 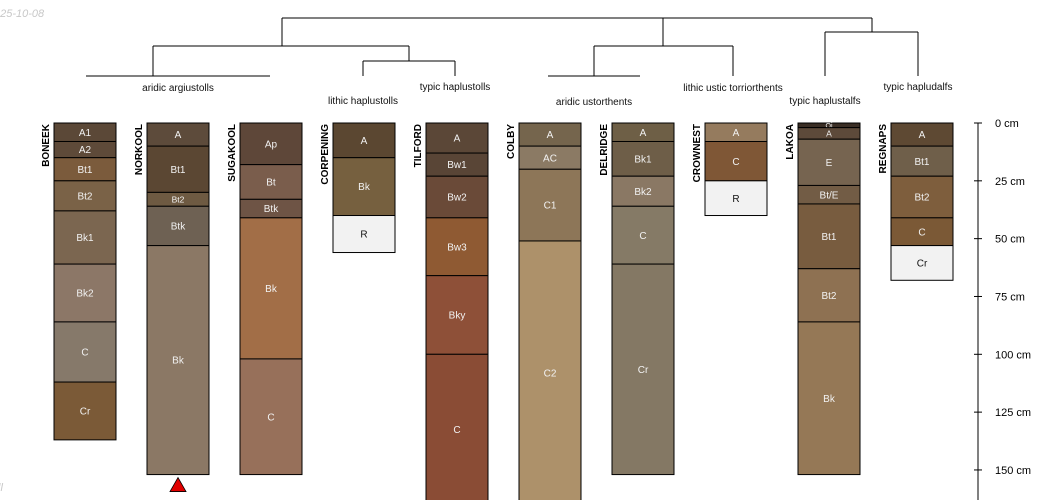 What do you see at coordinates (1010, 182) in the screenshot?
I see `depth-tick-label: 25 cm` at bounding box center [1010, 182].